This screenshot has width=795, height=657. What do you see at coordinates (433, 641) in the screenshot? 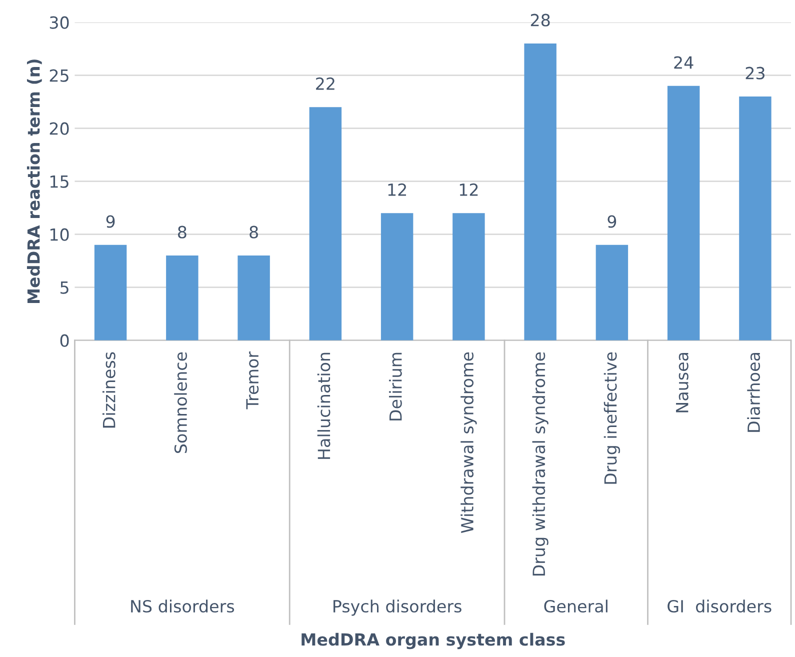
I see `x-axis-title: MedDRA organ system class` at bounding box center [433, 641].